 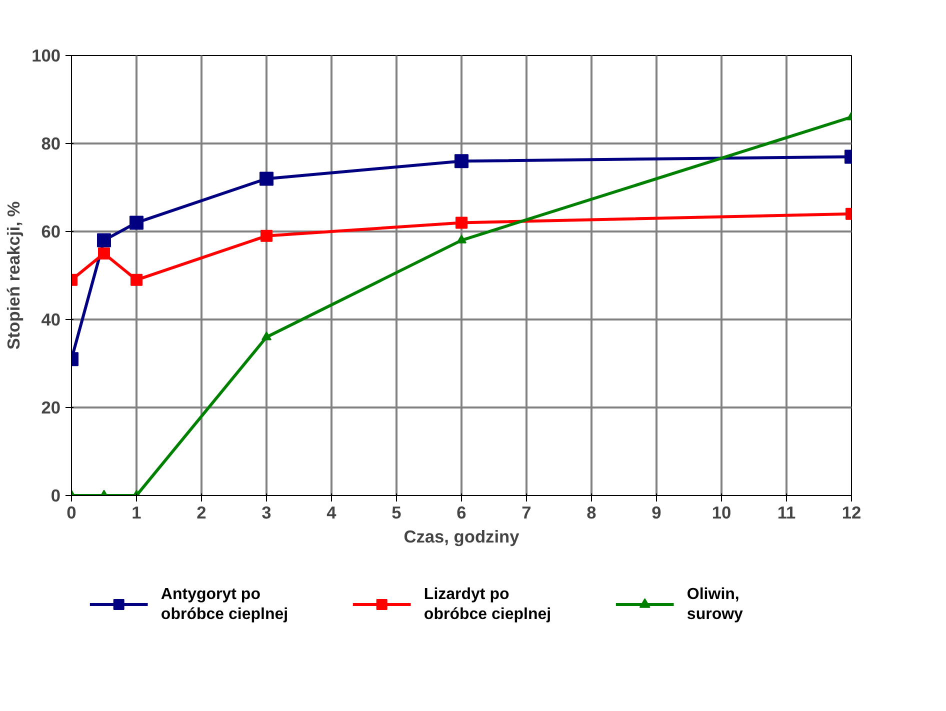 What do you see at coordinates (462, 536) in the screenshot?
I see `x-axis-title: Czas, godziny` at bounding box center [462, 536].